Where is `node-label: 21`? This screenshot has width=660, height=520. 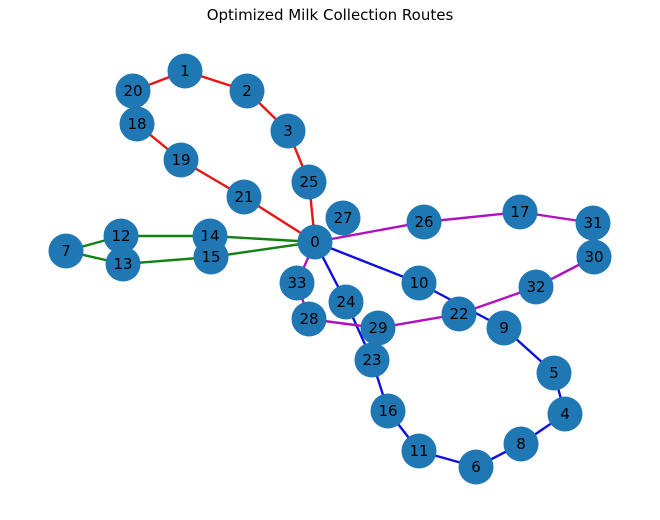 node-label: 21 is located at coordinates (243, 197).